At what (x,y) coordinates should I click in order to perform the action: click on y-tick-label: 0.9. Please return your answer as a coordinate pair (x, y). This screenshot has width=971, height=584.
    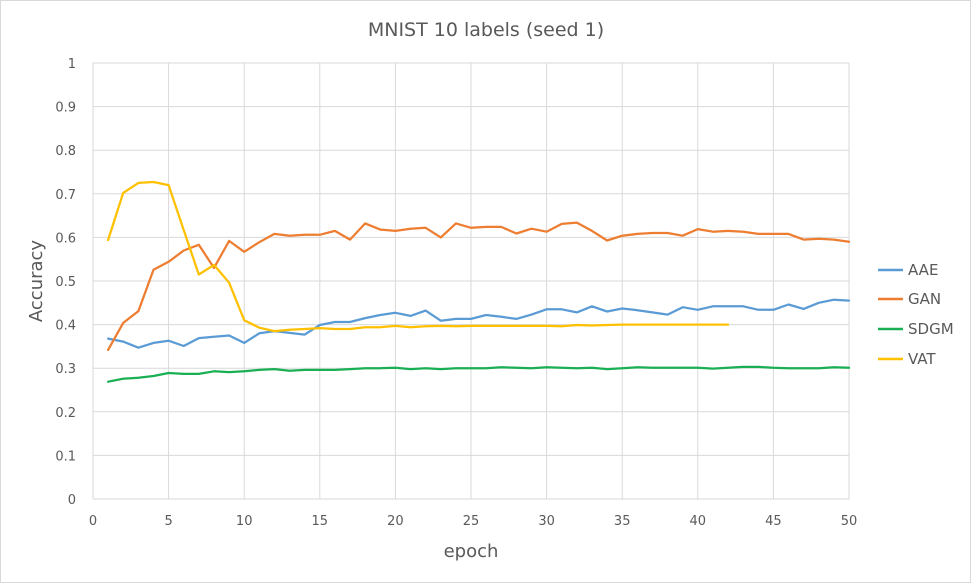
    Looking at the image, I should click on (65, 108).